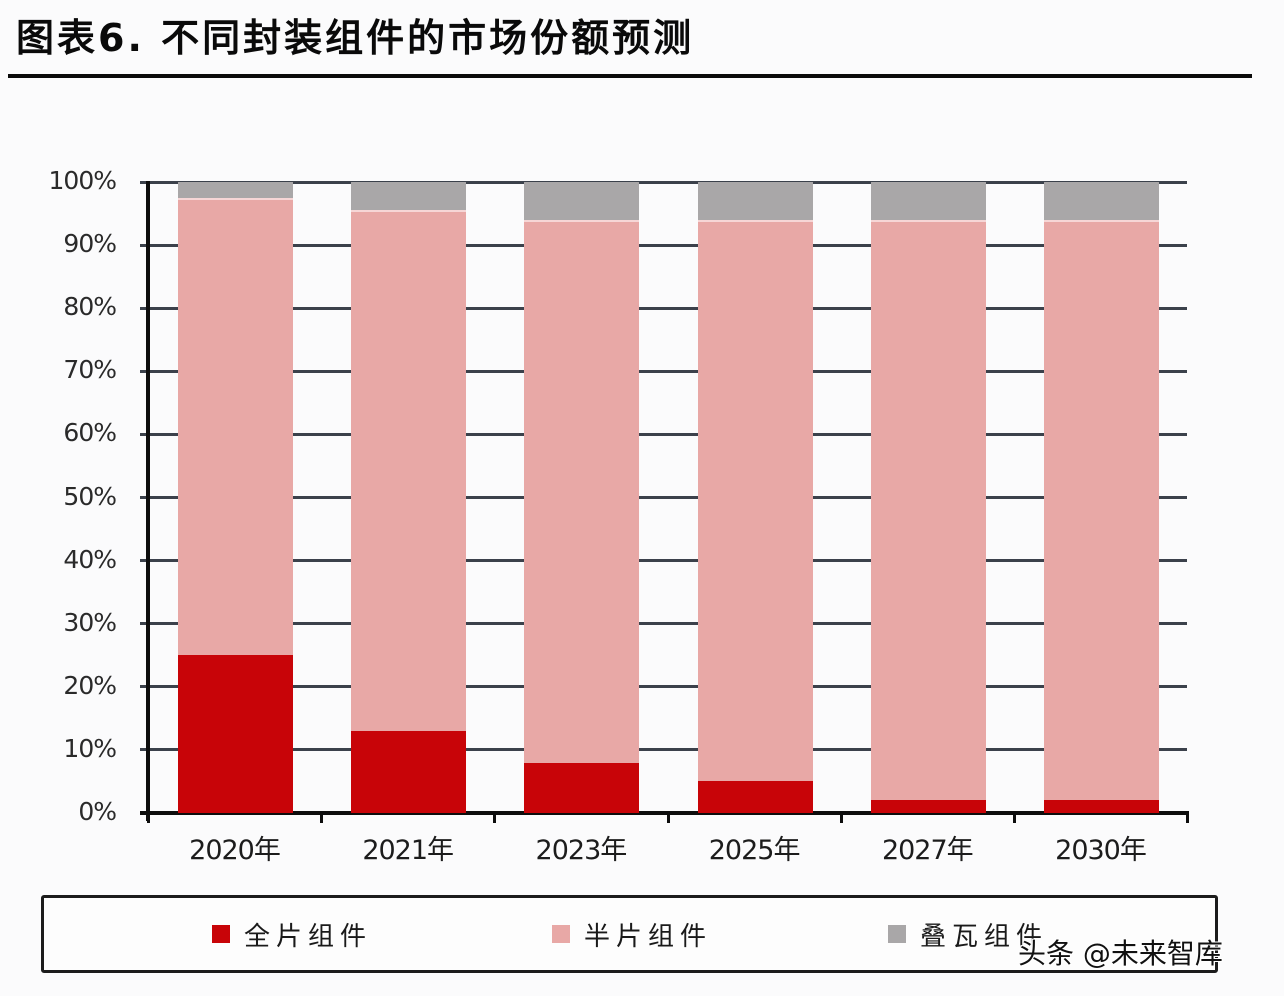 The image size is (1284, 996). What do you see at coordinates (97, 811) in the screenshot?
I see `y-tick-label: 0%` at bounding box center [97, 811].